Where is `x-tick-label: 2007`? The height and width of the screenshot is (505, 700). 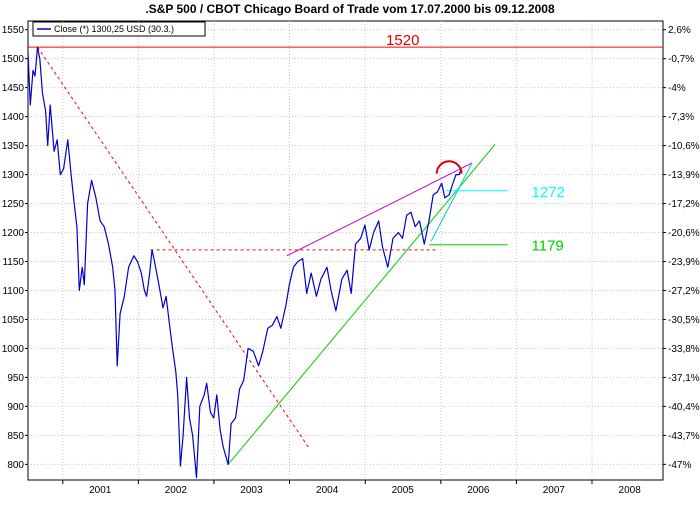
x-tick-label: 2007 is located at coordinates (554, 490).